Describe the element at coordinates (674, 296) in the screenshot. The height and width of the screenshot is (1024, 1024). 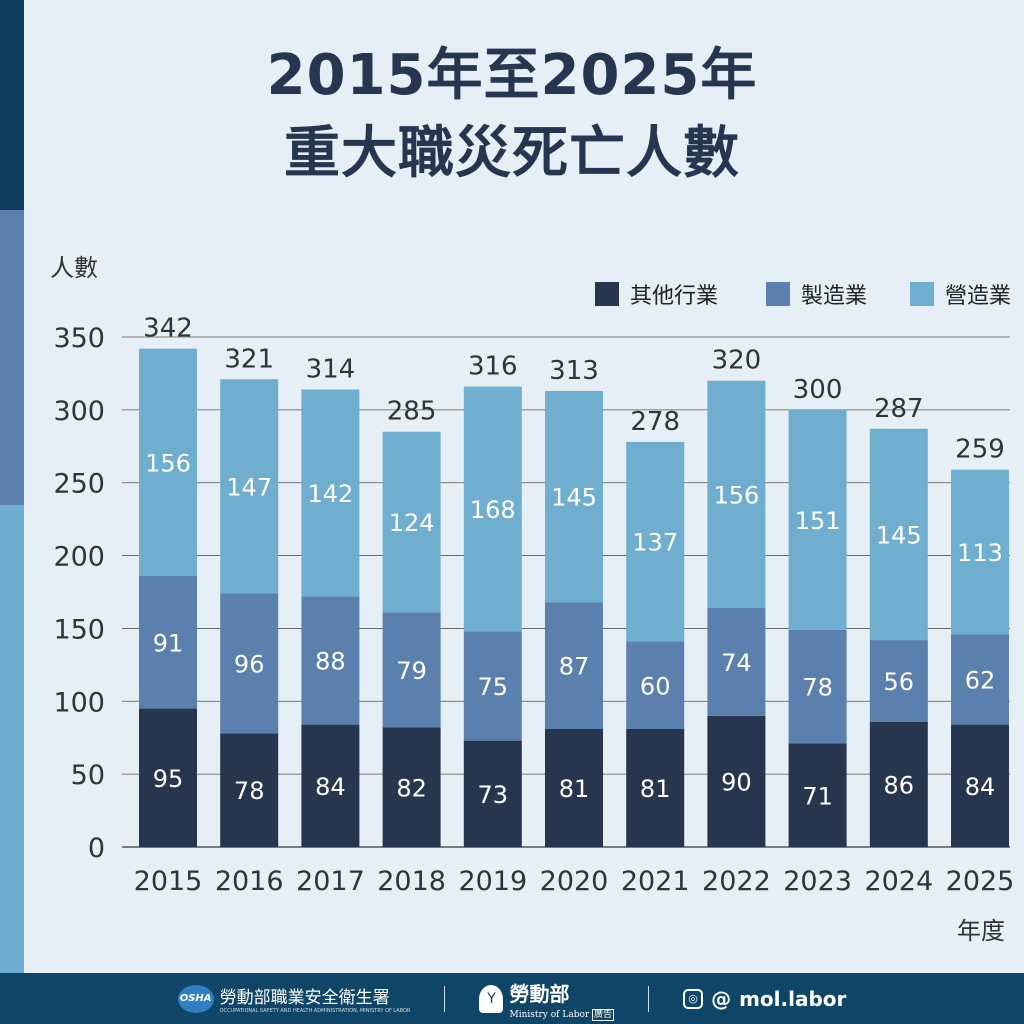
I see `legend-label: 其他行業` at that location.